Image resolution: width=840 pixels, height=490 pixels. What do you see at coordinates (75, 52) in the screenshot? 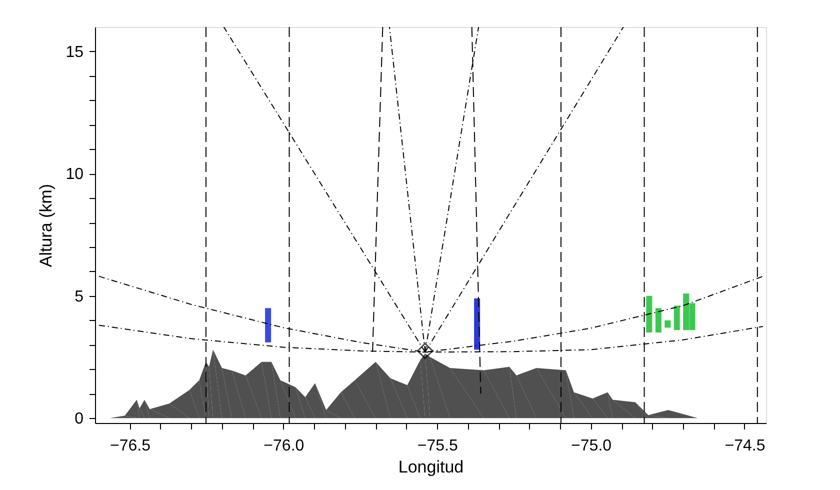
I see `y-tick-label: 15` at bounding box center [75, 52].